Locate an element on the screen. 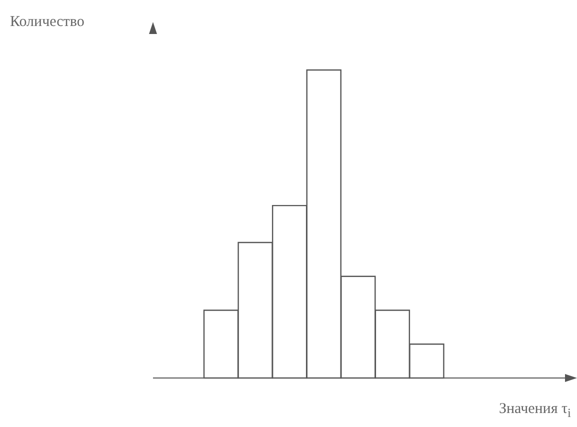 This screenshot has width=577, height=427. x-axis-title: Значения τ$_{i}$ is located at coordinates (534, 411).